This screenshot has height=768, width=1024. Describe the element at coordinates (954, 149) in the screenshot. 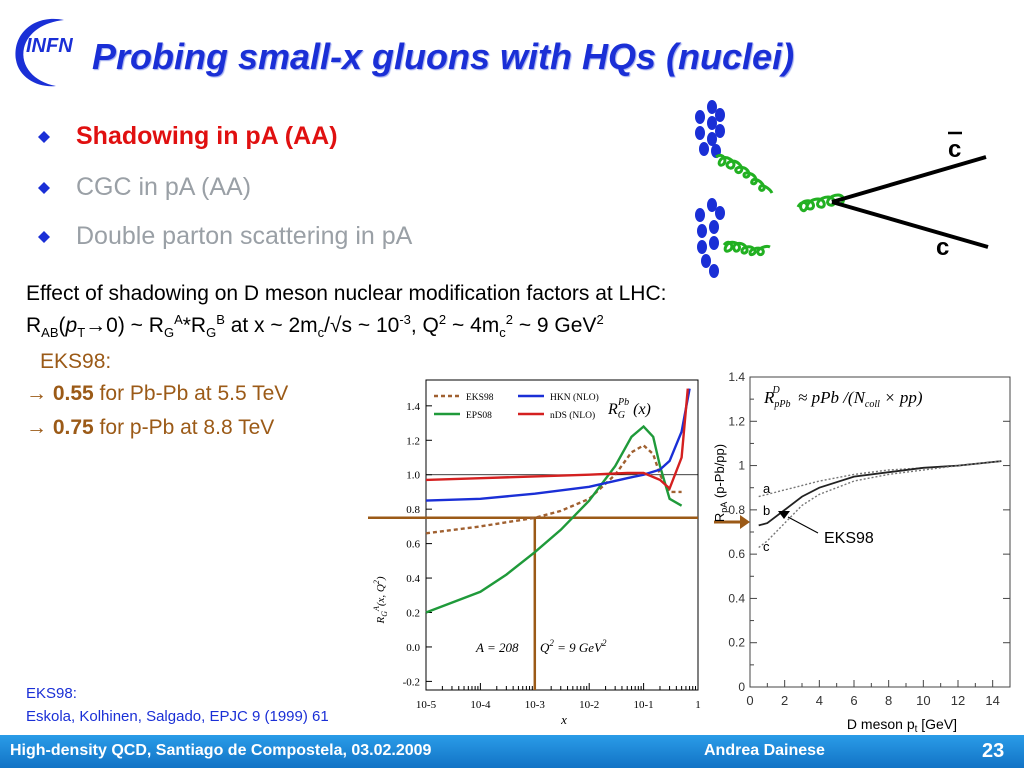

I see `antiquark-label: c` at that location.